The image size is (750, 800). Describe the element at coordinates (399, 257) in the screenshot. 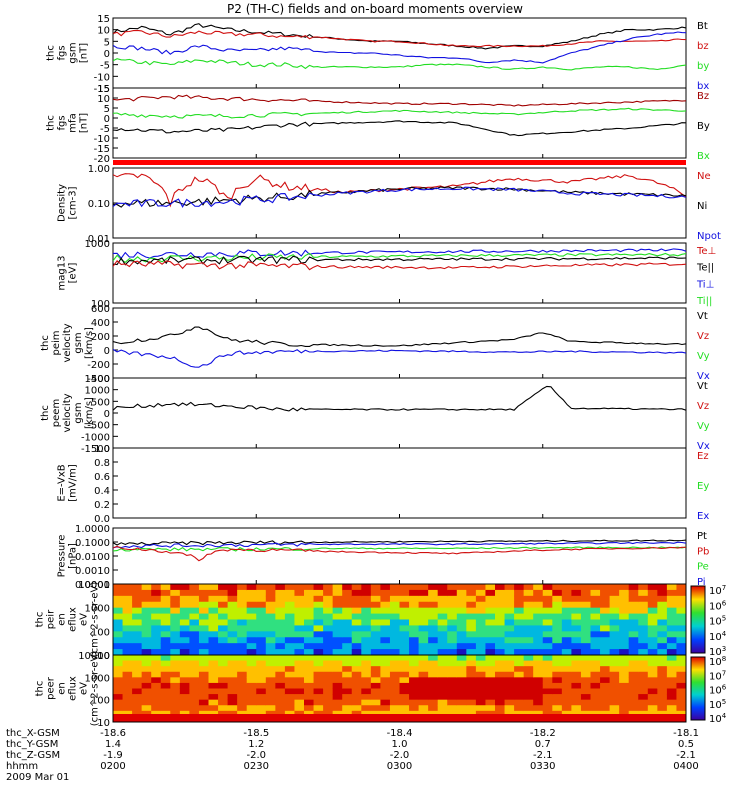

I see `series-line-Ti||` at that location.